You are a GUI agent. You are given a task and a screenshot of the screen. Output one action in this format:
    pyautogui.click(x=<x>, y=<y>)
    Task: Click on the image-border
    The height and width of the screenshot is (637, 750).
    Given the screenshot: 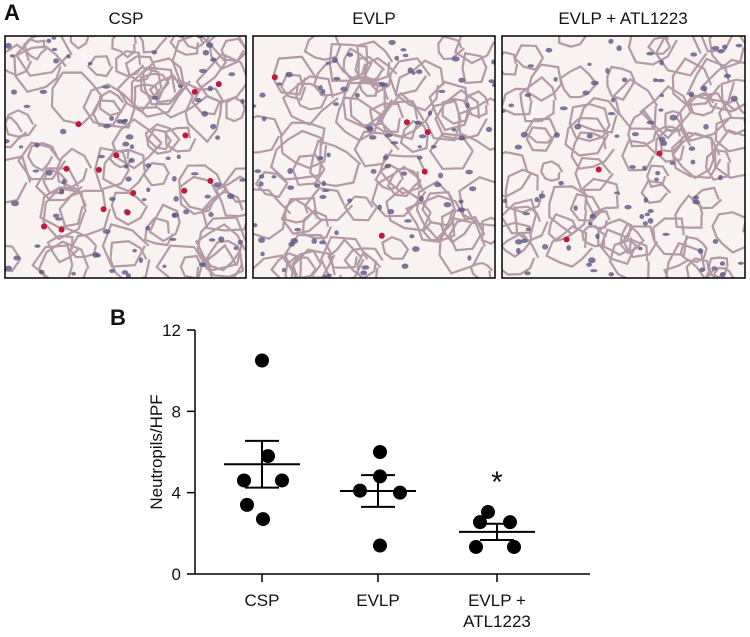 What is the action you would take?
    pyautogui.click(x=125, y=157)
    